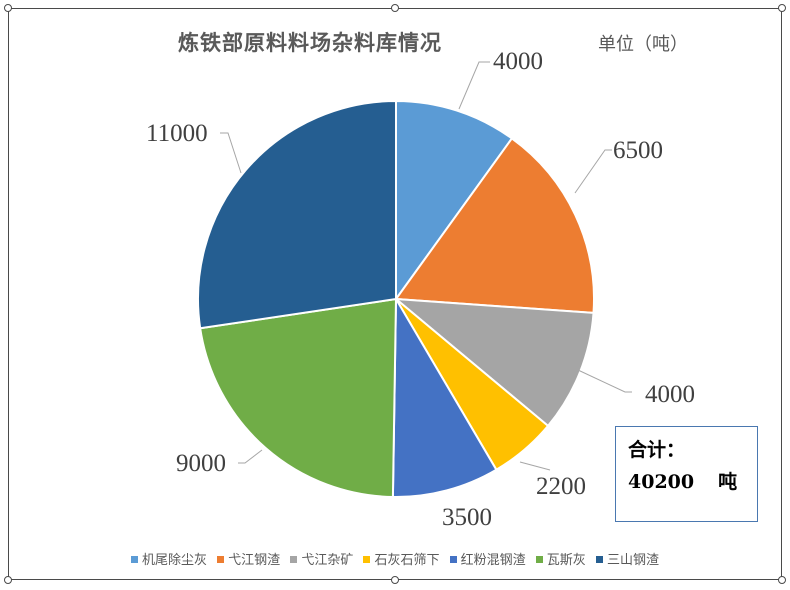 The image size is (790, 590). I want to click on legend-item: 三山钢渣, so click(627, 558).